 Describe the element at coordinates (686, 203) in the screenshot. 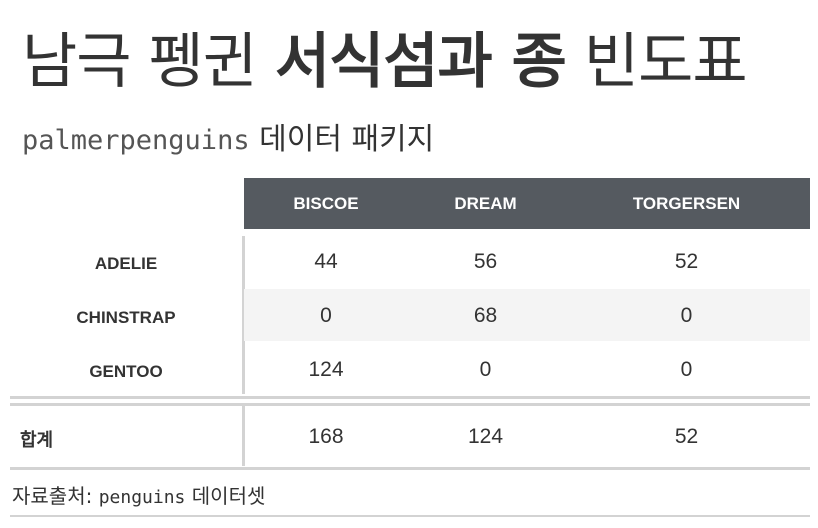

I see `column-header-torgersen: TORGERSEN` at that location.